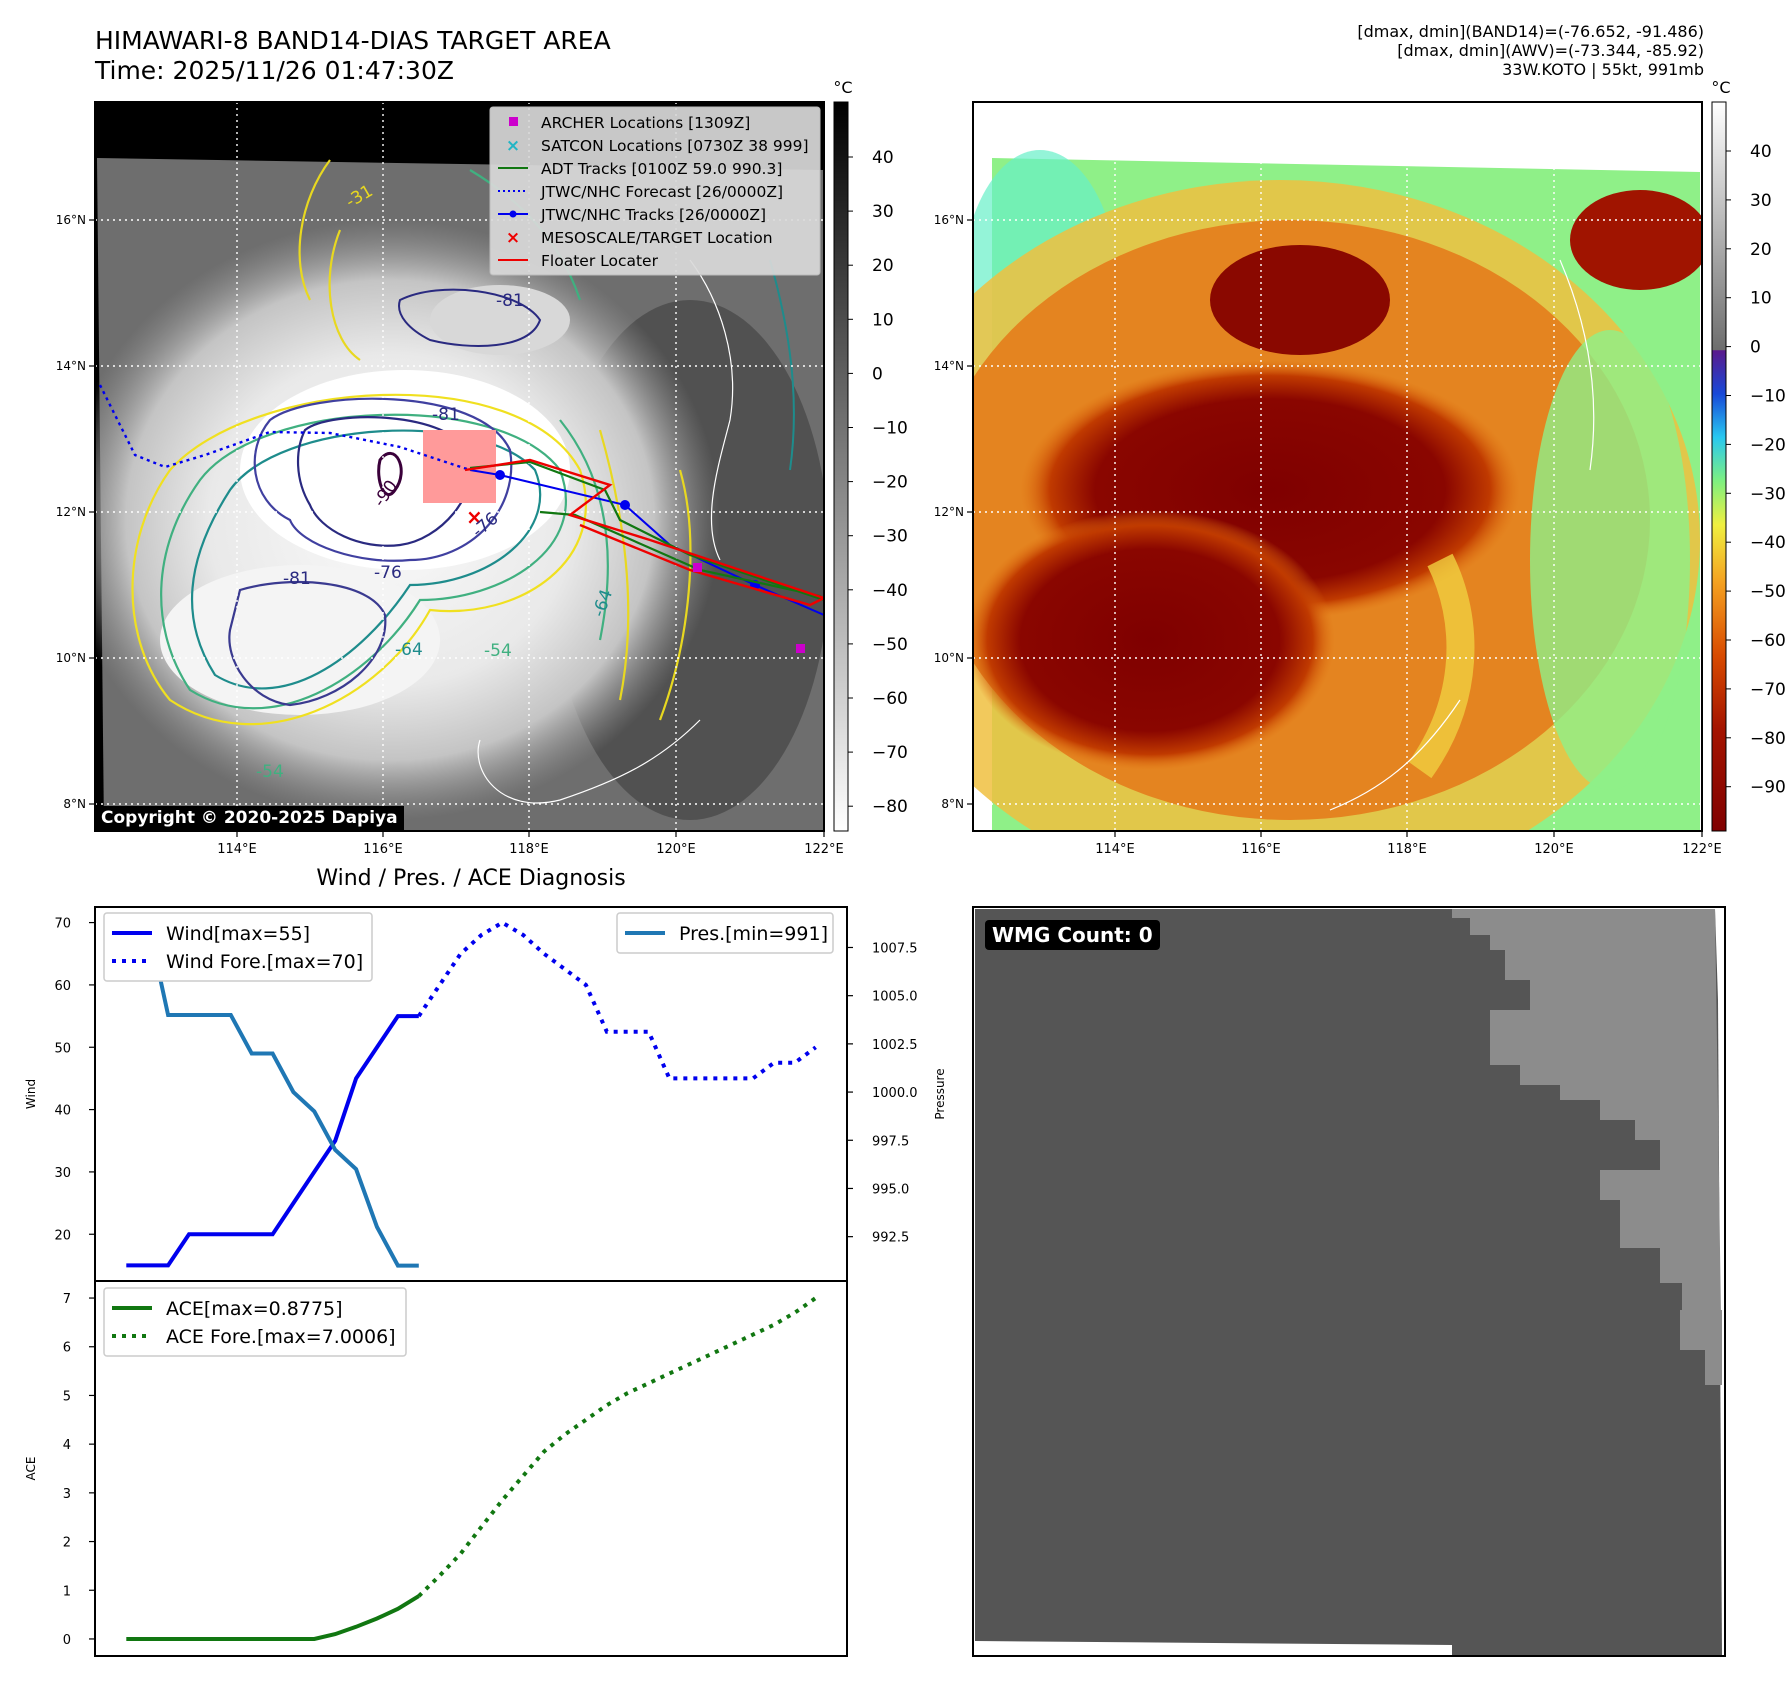 This screenshot has width=1788, height=1690. Describe the element at coordinates (67, 1591) in the screenshot. I see `y-tick-label: 1` at that location.